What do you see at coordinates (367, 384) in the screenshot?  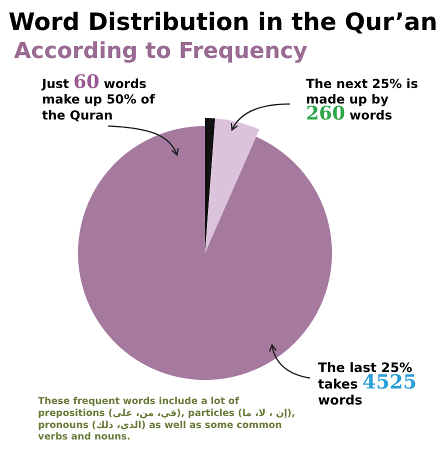 I see `annotation: The last 25% takes 4525 words` at bounding box center [367, 384].